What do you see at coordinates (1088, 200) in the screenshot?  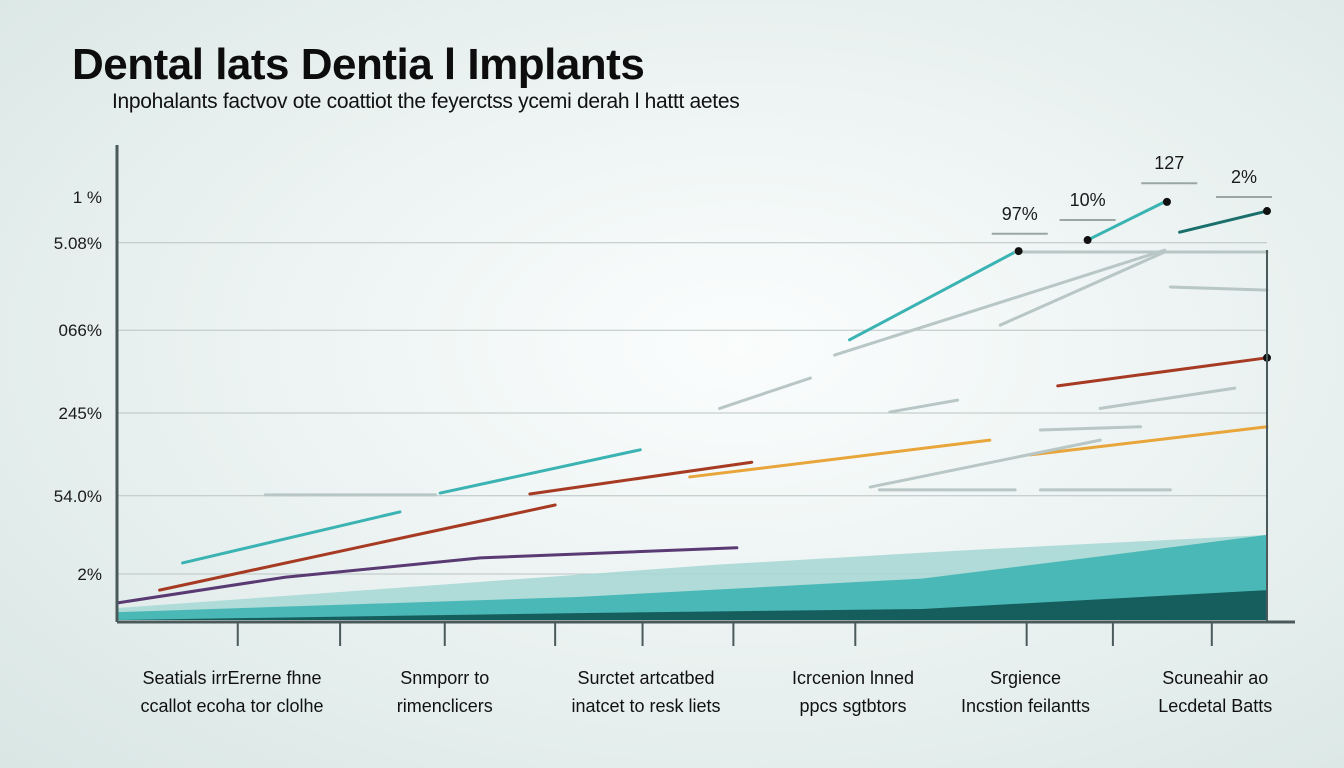 I see `point-label: 10%` at bounding box center [1088, 200].